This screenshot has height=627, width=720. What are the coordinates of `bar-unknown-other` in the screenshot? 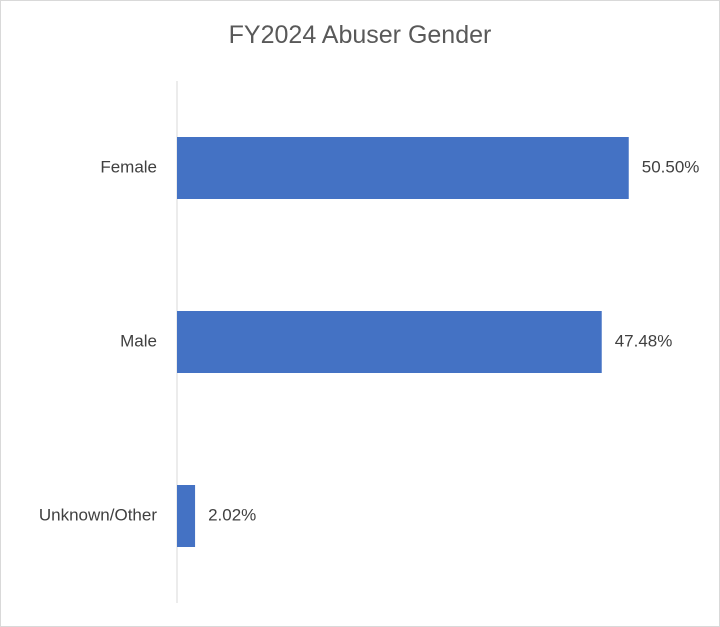 It's located at (186, 516).